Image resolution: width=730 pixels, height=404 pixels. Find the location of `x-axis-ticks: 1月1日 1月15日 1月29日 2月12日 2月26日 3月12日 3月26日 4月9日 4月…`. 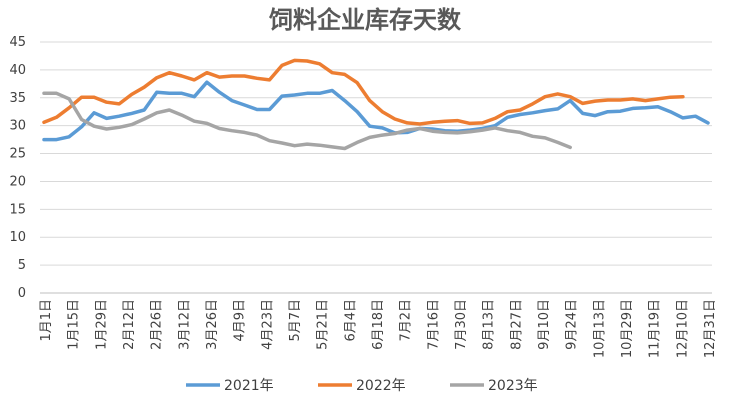

x-axis-ticks: 1月1日 1月15日 1月29日 2月12日 2月26日 3月12日 3月26日 4月9日 4月… is located at coordinates (378, 328).